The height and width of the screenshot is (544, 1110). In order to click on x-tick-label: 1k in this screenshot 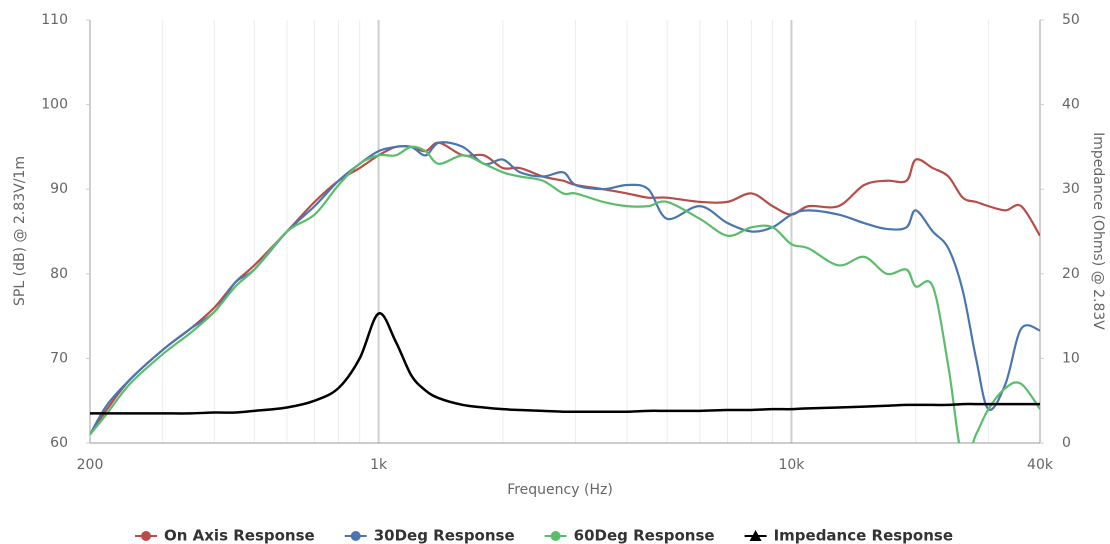, I will do `click(379, 465)`.